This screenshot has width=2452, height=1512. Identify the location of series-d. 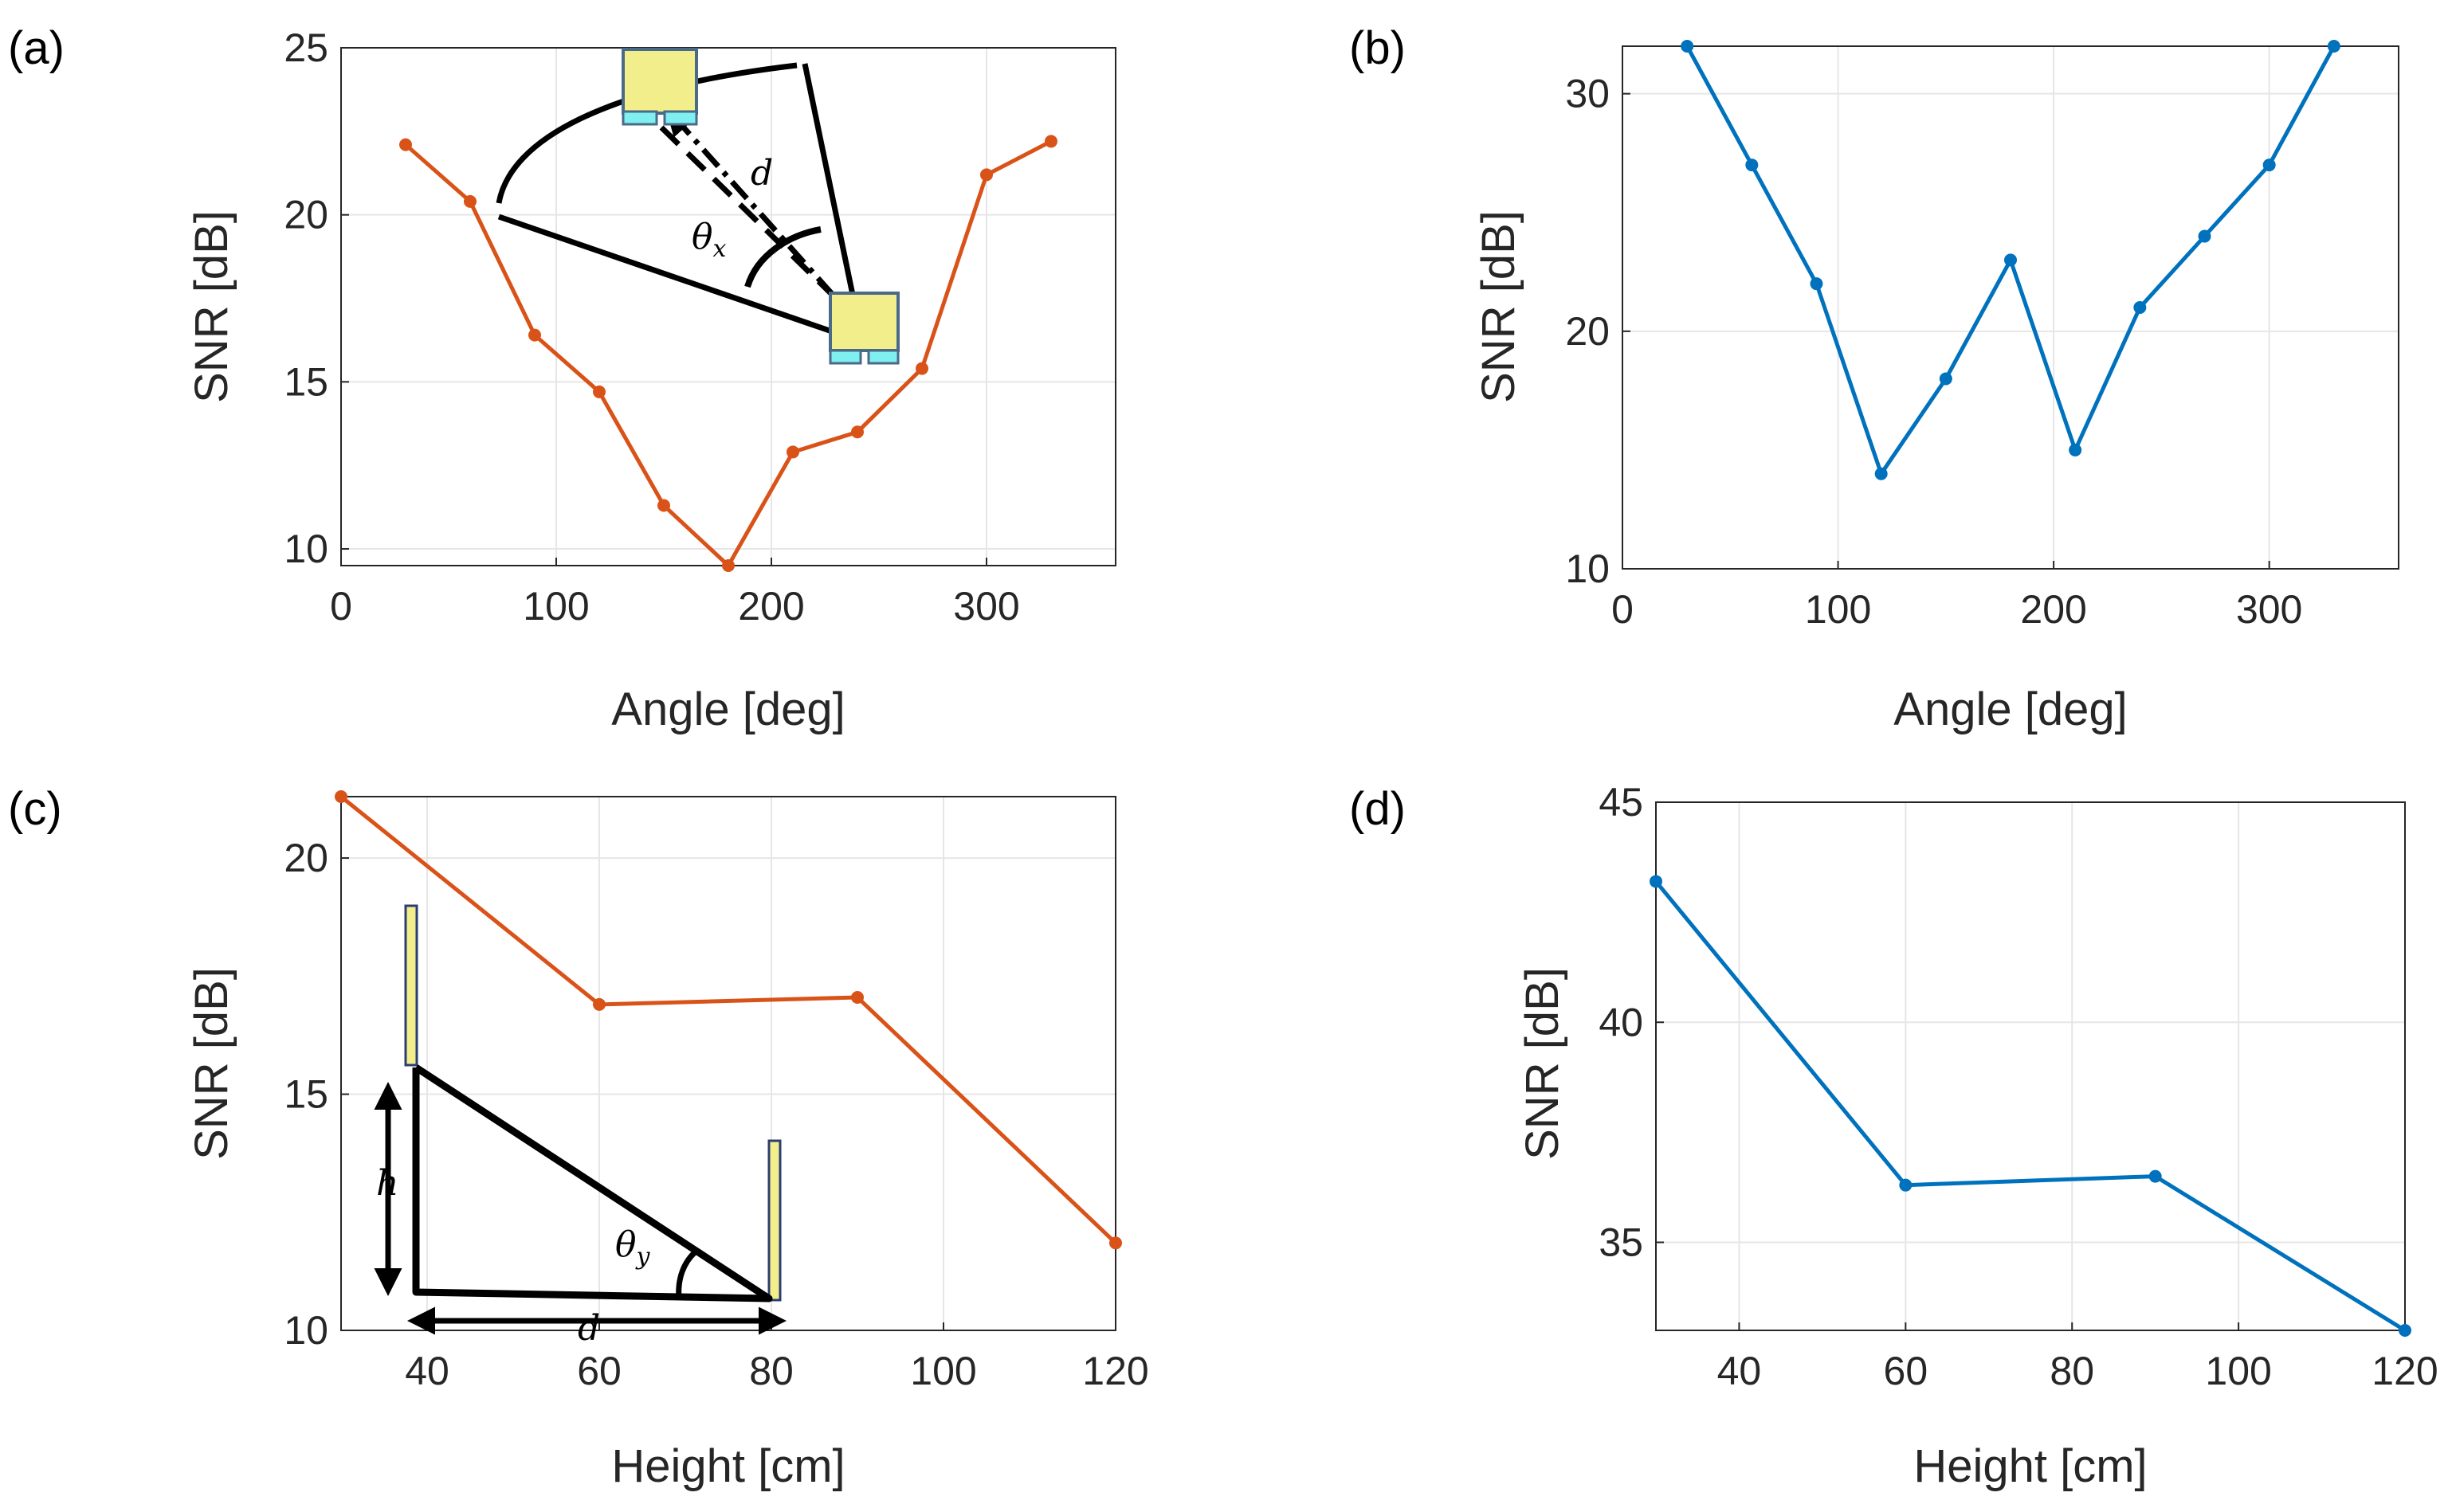
(2030, 1106).